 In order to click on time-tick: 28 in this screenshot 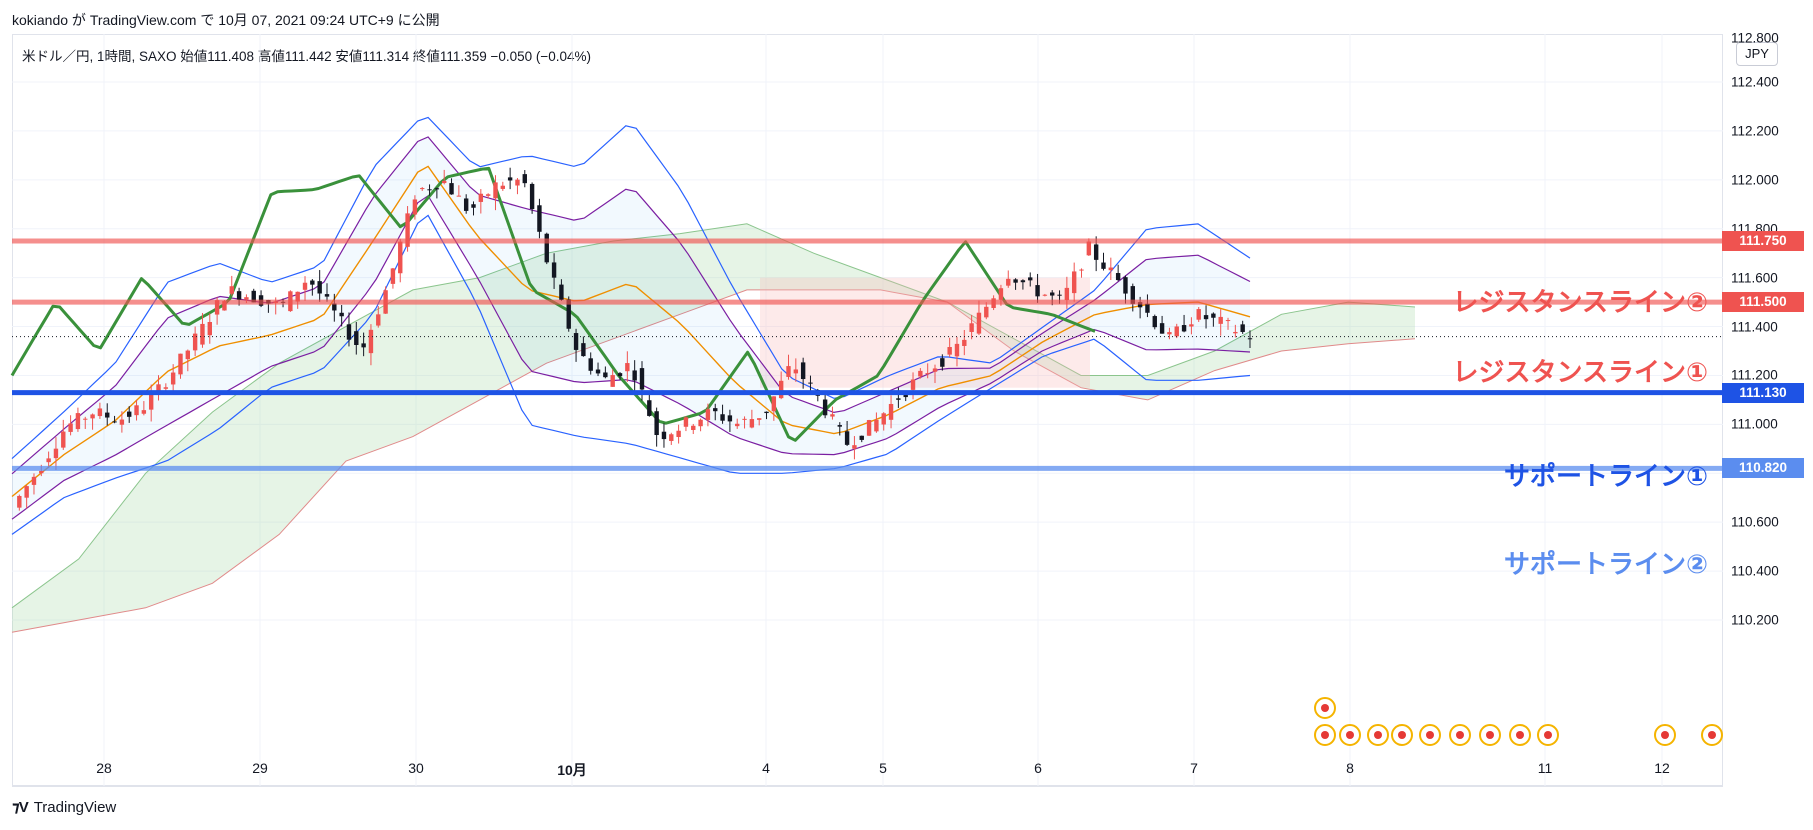, I will do `click(104, 768)`.